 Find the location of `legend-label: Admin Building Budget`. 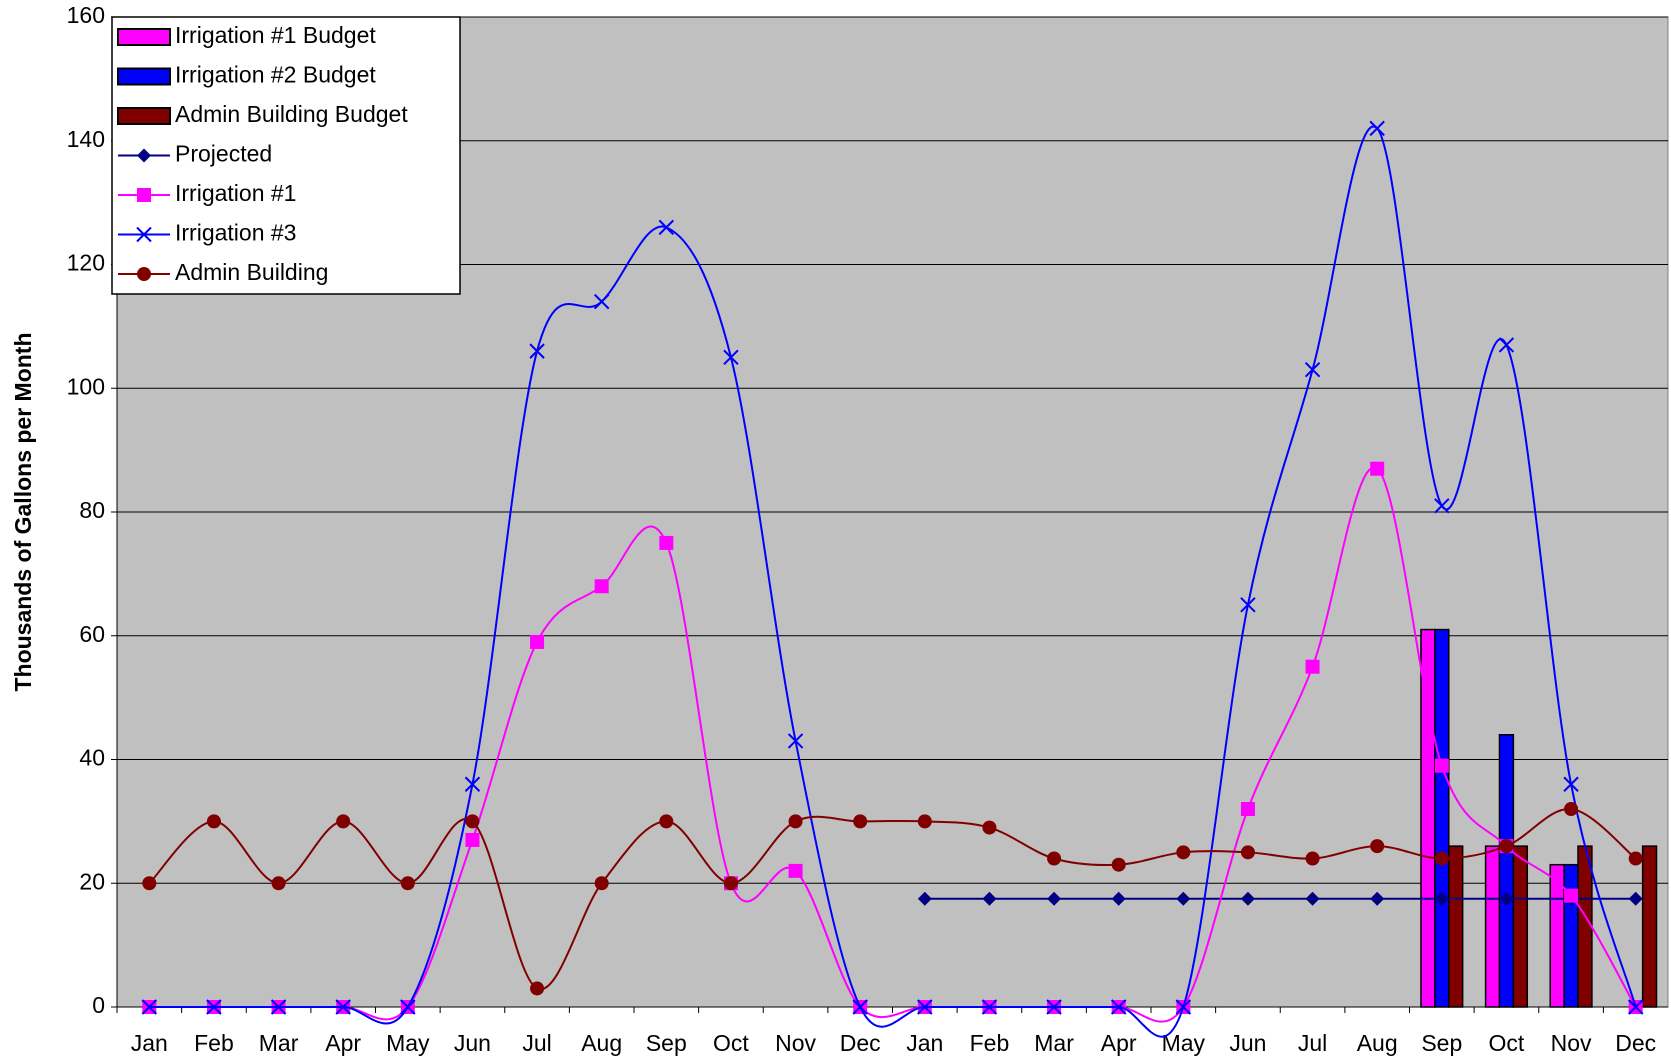

legend-label: Admin Building Budget is located at coordinates (291, 114).